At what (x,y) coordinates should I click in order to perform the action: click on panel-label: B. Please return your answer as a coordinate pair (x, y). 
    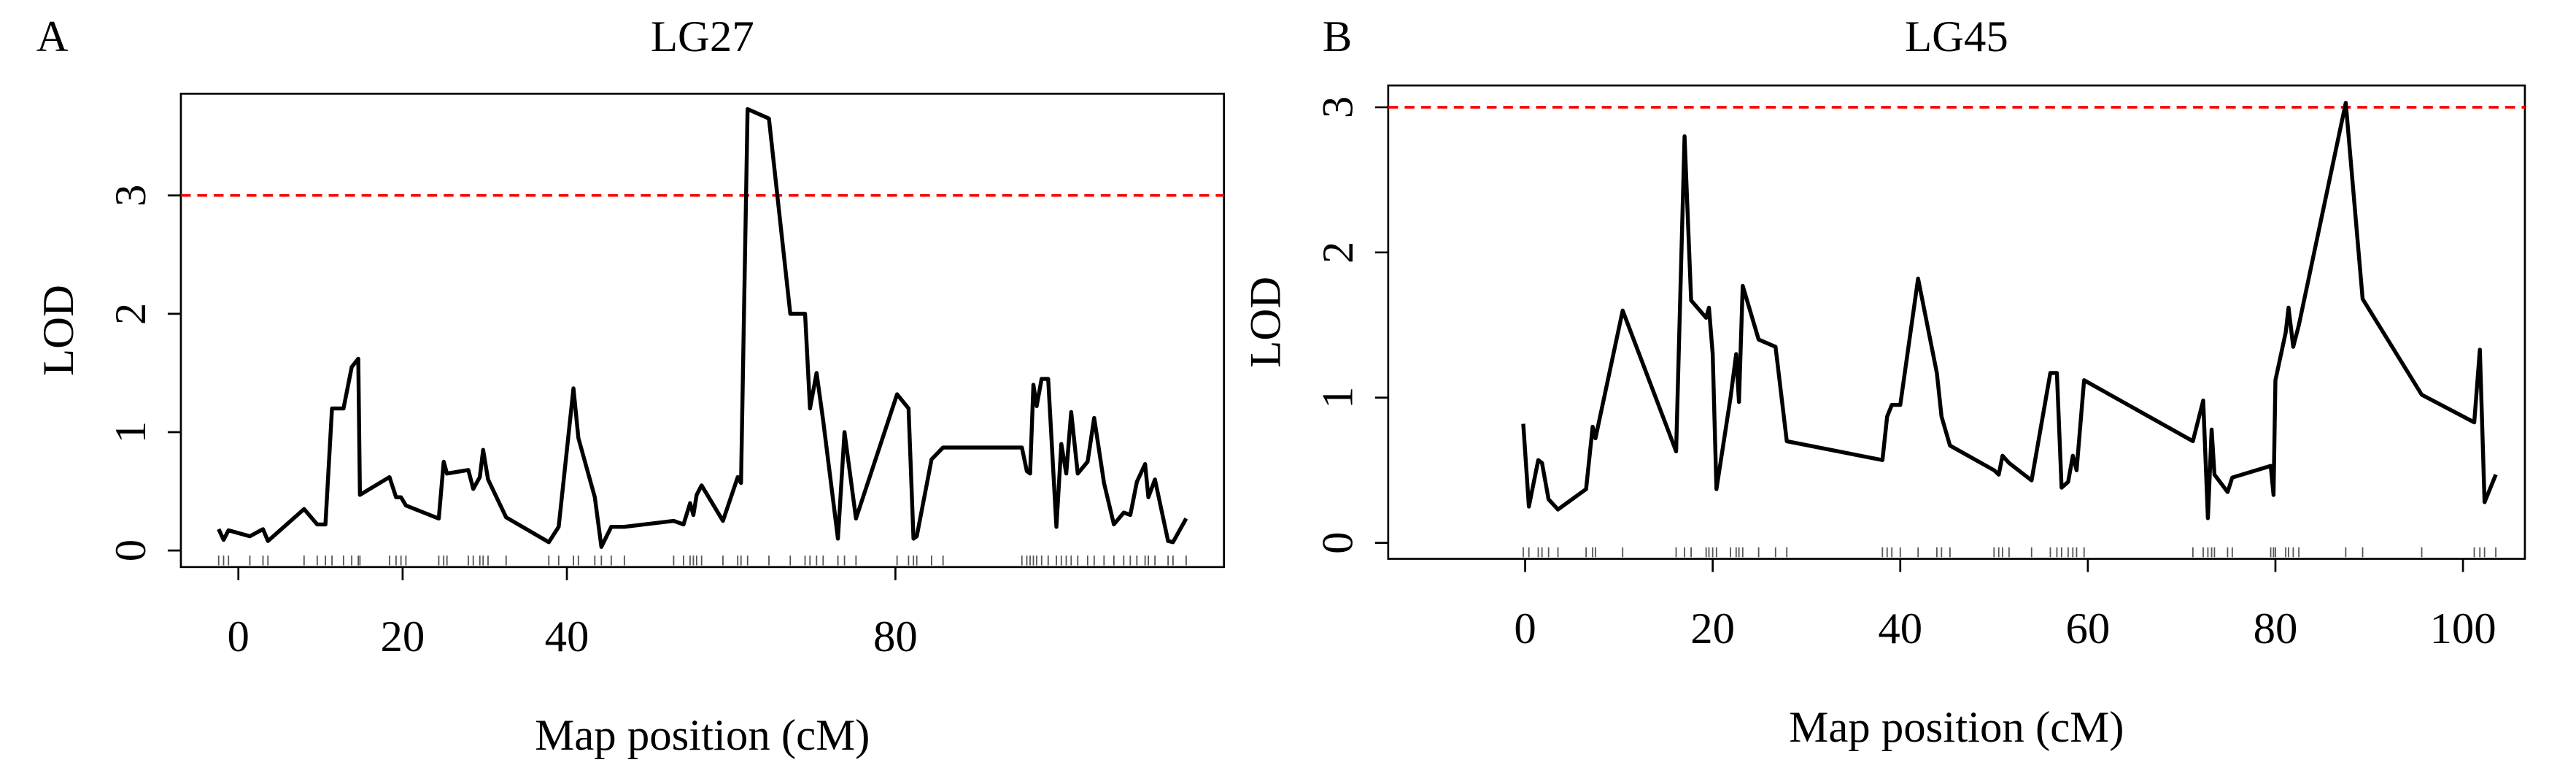
    Looking at the image, I should click on (1338, 36).